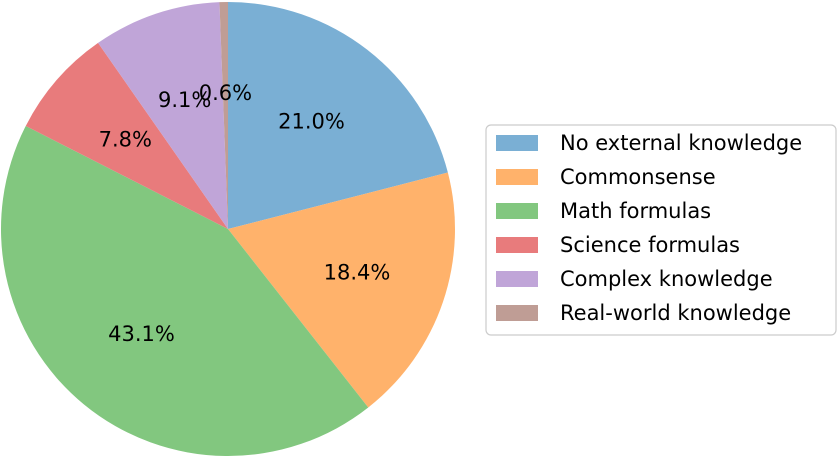 Image resolution: width=839 pixels, height=461 pixels. I want to click on legend-swatch-commonsense, so click(517, 177).